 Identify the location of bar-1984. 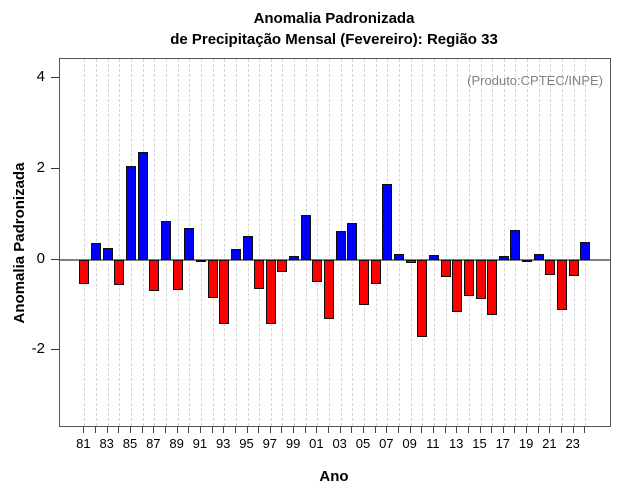
(119, 272).